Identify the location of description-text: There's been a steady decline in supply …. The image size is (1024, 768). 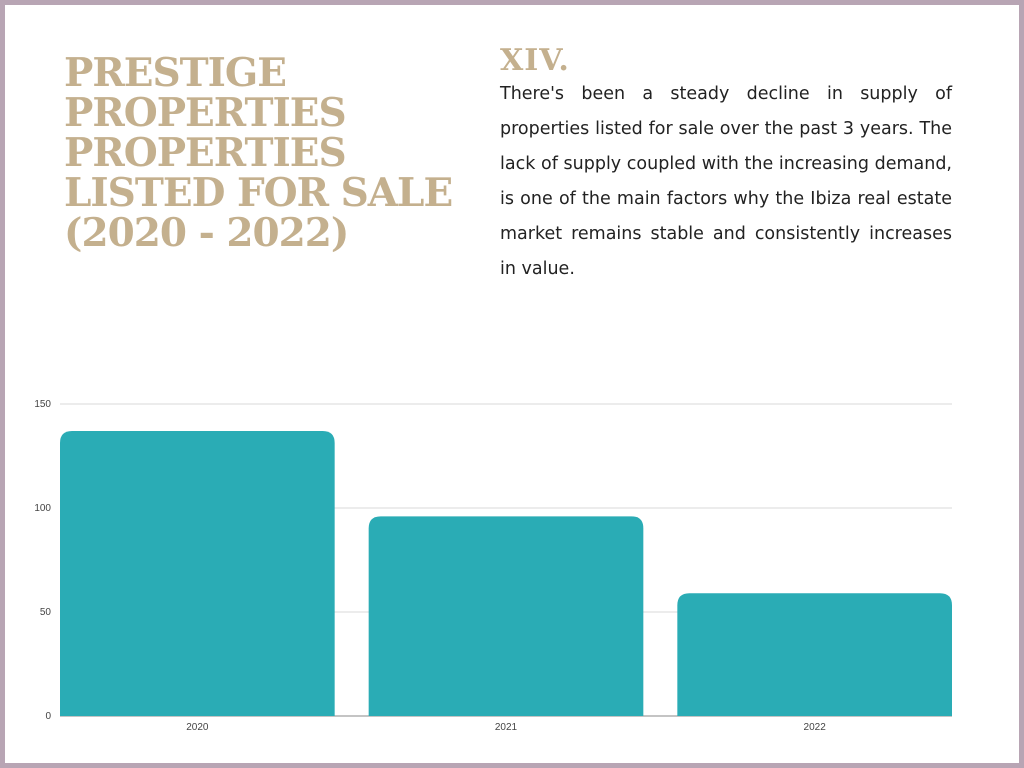
(726, 181).